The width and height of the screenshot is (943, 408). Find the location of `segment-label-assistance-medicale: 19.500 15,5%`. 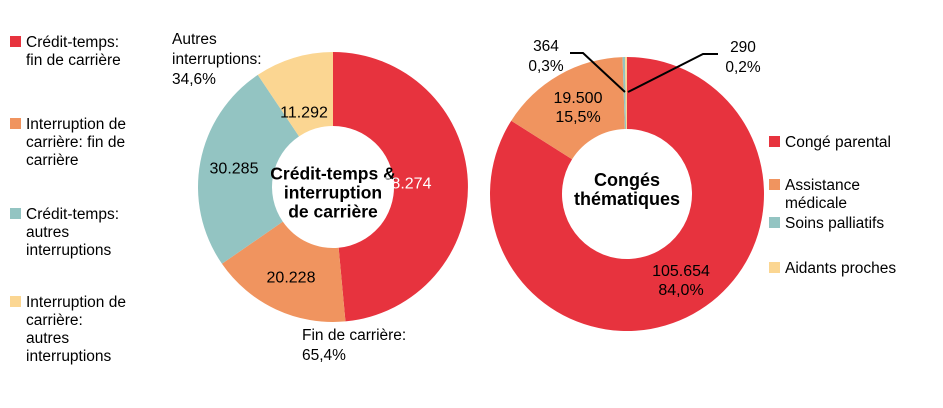

segment-label-assistance-medicale: 19.500 15,5% is located at coordinates (578, 108).